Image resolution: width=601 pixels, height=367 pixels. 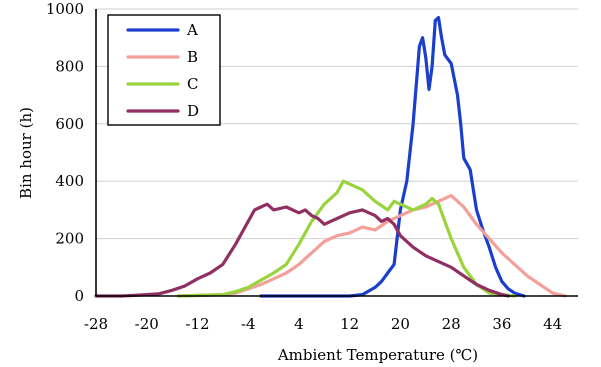 What do you see at coordinates (377, 355) in the screenshot?
I see `x-axis-label: Ambient Temperature (℃)` at bounding box center [377, 355].